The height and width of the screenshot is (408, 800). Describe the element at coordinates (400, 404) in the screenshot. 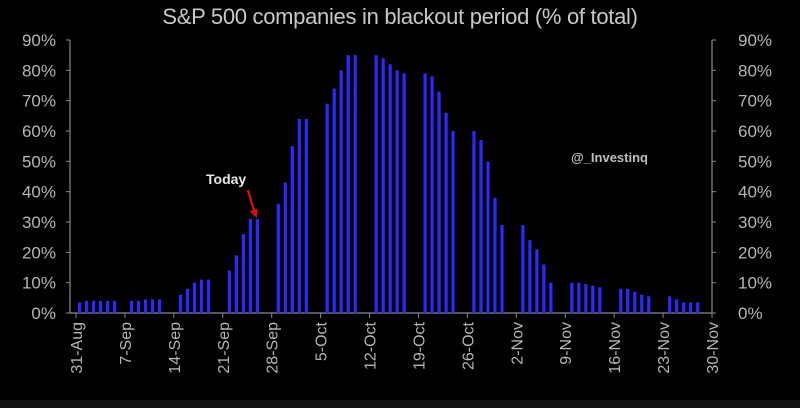

I see `bottom-strip` at that location.